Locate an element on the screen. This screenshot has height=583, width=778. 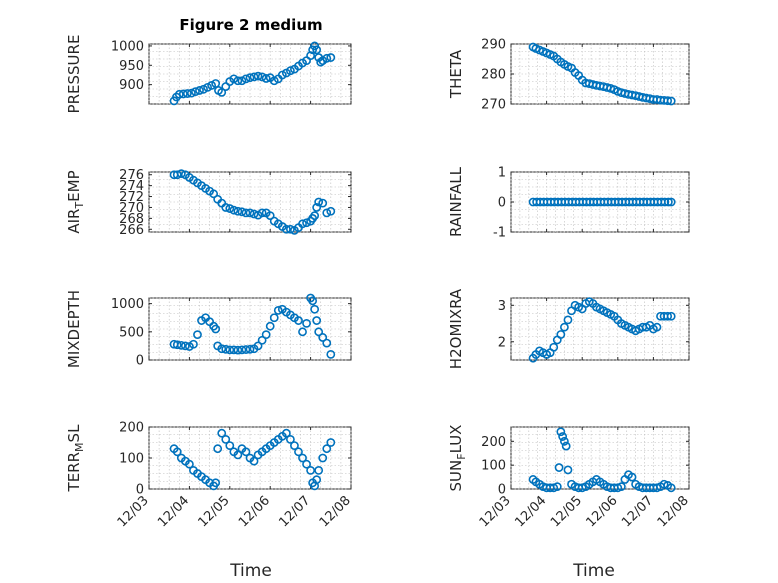
y-axis-label-8: SUNFLUX is located at coordinates (457, 458).